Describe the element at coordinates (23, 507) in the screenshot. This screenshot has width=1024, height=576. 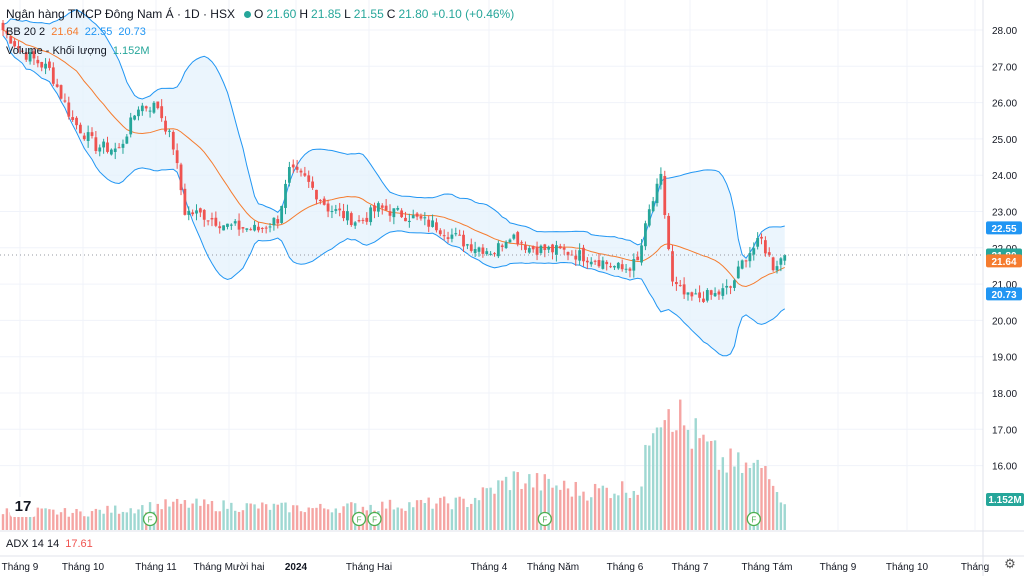
I see `tradingview-logo-icon: 17` at that location.